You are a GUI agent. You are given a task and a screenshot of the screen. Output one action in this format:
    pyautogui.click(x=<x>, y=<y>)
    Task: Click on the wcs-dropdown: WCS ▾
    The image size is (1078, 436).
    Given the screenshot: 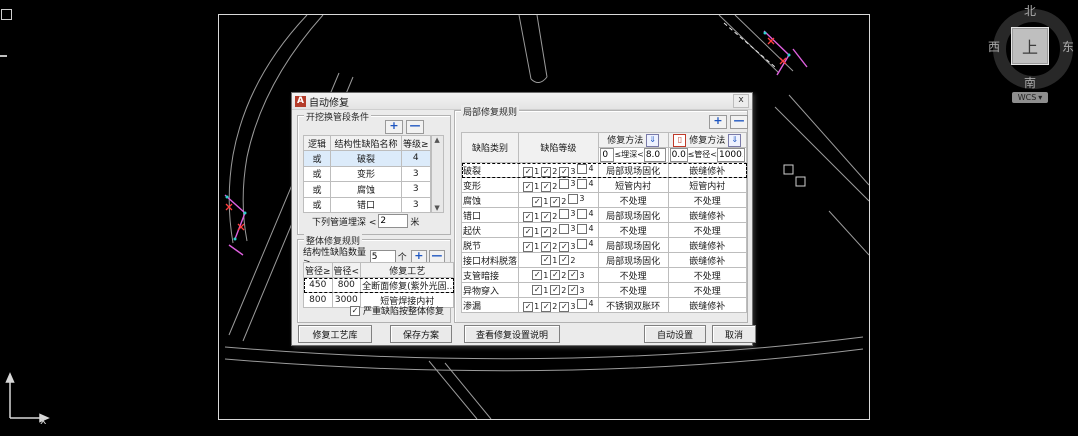 What is the action you would take?
    pyautogui.click(x=1030, y=97)
    